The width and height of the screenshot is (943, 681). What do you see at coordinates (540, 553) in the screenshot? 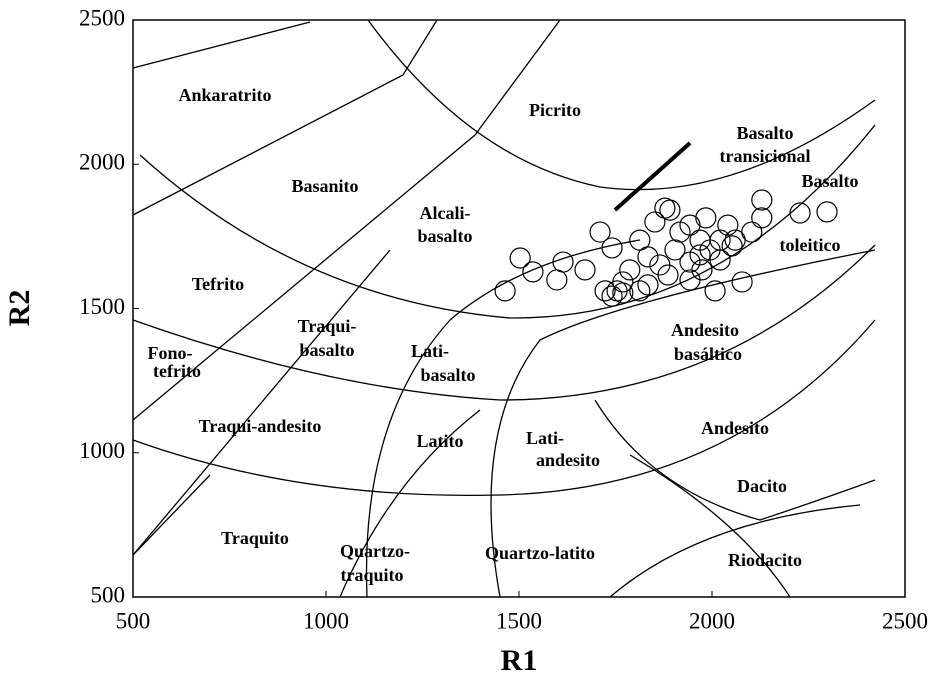
I see `field-label: Quartzo-latito` at bounding box center [540, 553].